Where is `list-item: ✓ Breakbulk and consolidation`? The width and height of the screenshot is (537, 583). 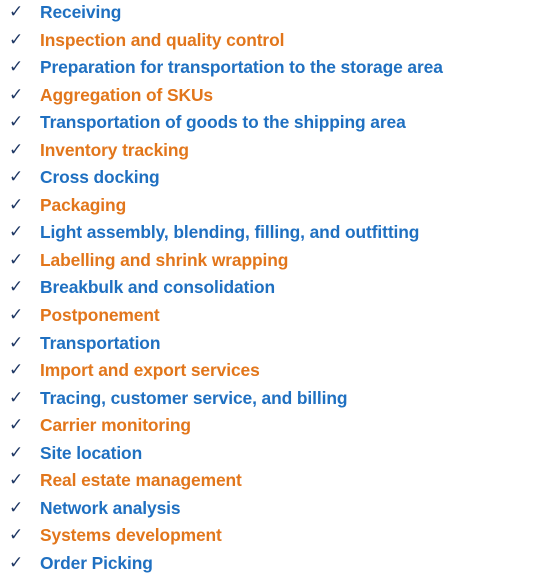
list-item: ✓ Breakbulk and consolidation is located at coordinates (268, 288).